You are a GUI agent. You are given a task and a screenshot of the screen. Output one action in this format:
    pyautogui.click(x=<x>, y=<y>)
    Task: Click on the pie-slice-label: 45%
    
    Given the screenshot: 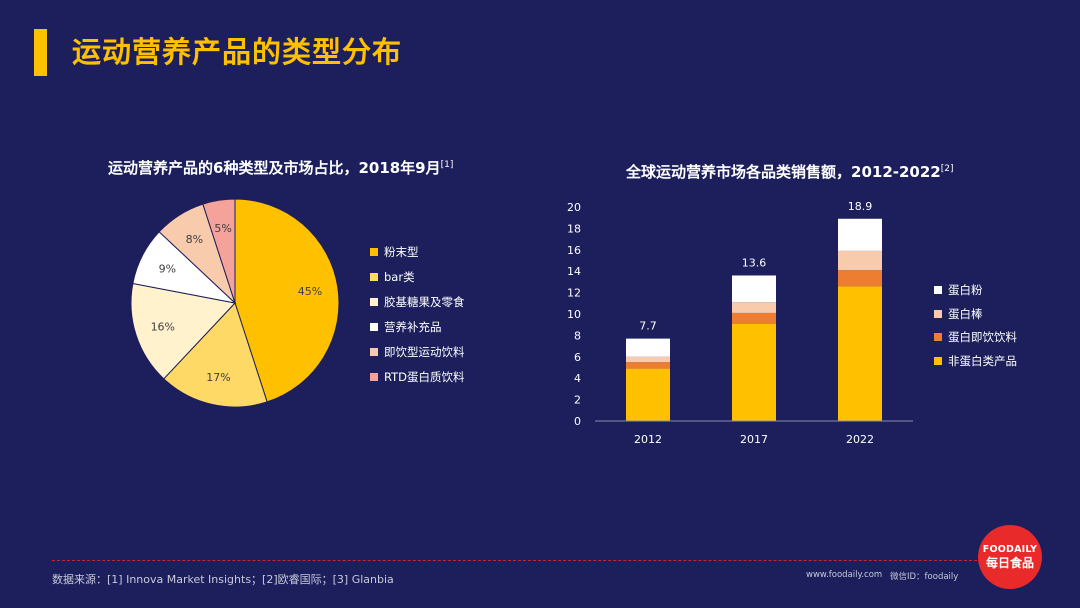 What is the action you would take?
    pyautogui.click(x=310, y=291)
    